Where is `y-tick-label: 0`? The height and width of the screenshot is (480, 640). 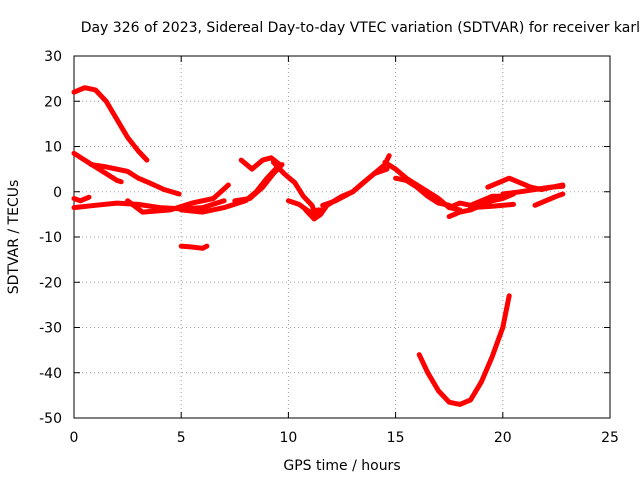
y-tick-label: 0 is located at coordinates (57, 193).